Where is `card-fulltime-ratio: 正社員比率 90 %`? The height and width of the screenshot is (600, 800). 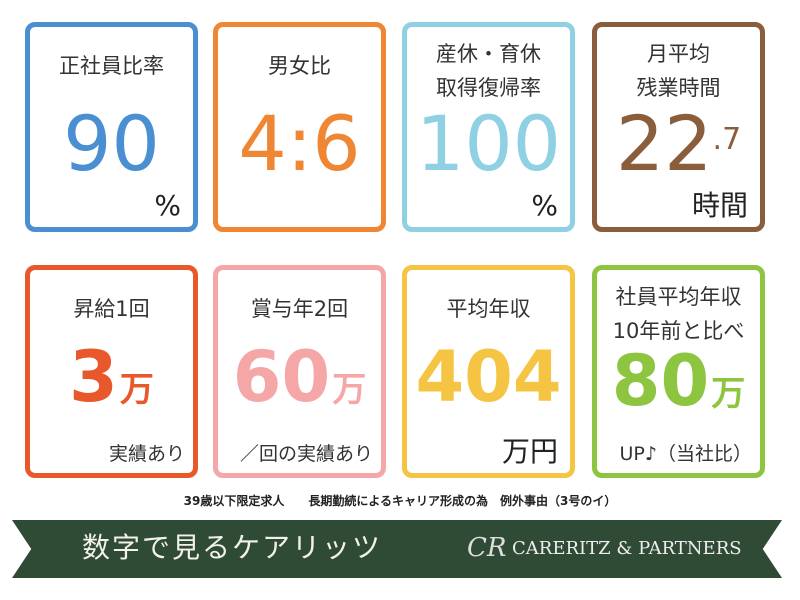 card-fulltime-ratio: 正社員比率 90 % is located at coordinates (111, 127).